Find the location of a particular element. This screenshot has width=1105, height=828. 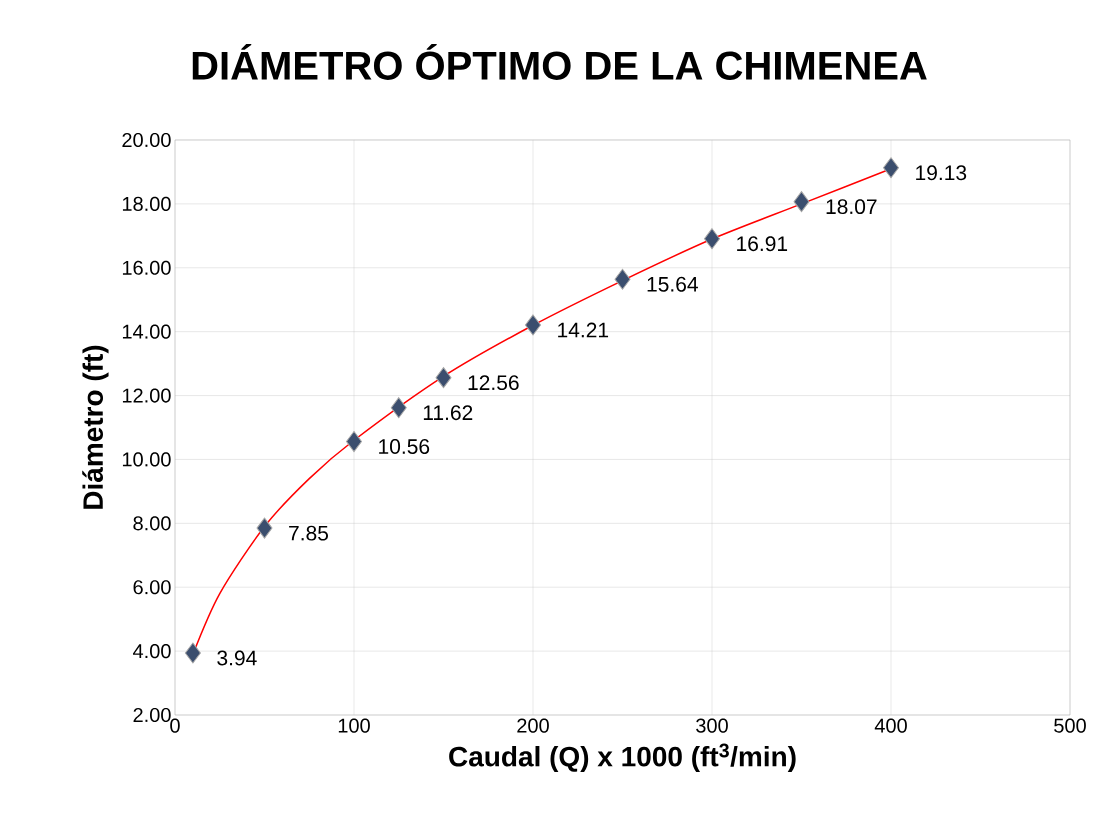

y-tick-label: 6.00 is located at coordinates (152, 587).